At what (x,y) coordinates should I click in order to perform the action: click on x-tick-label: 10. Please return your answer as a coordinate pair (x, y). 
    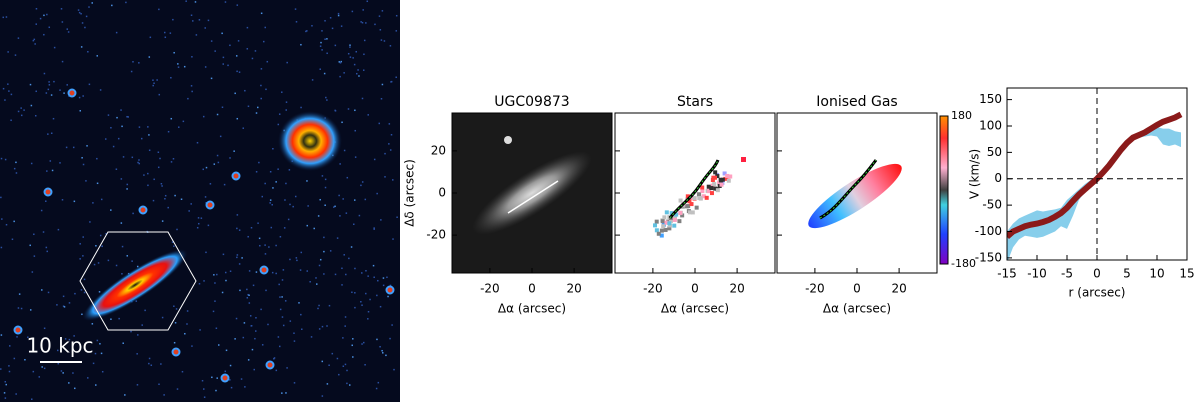
    Looking at the image, I should click on (1156, 274).